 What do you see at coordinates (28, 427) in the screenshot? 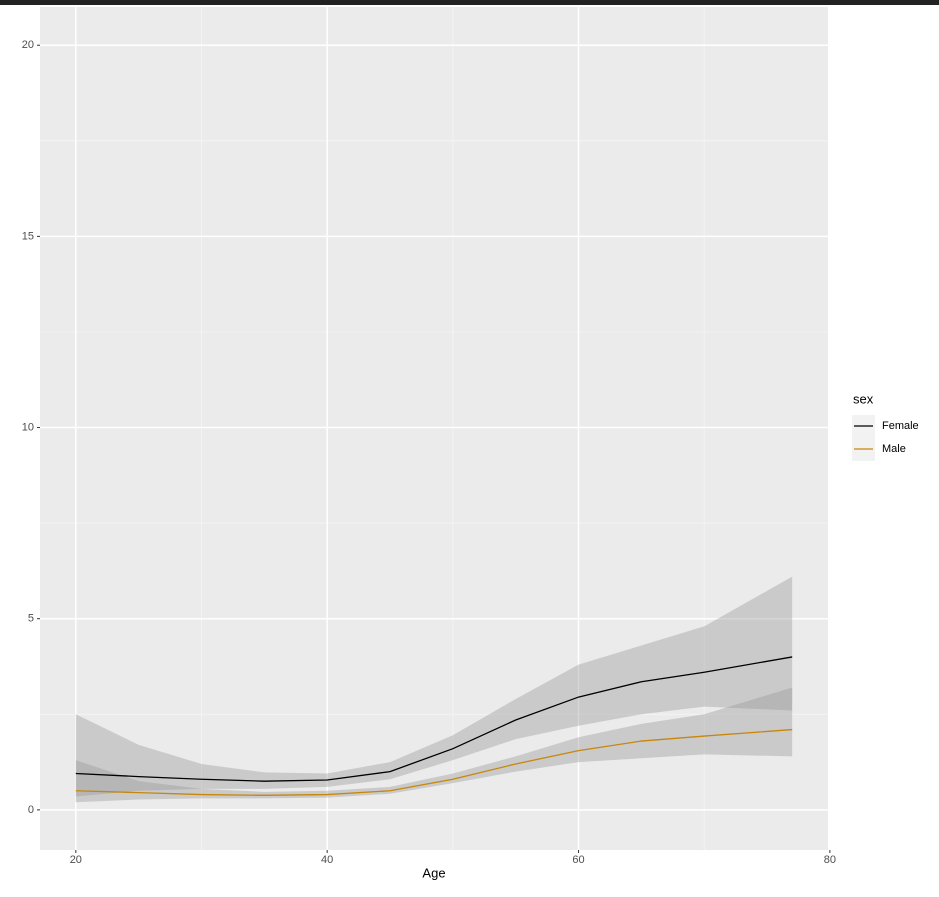
I see `y-tick-label: 10` at bounding box center [28, 427].